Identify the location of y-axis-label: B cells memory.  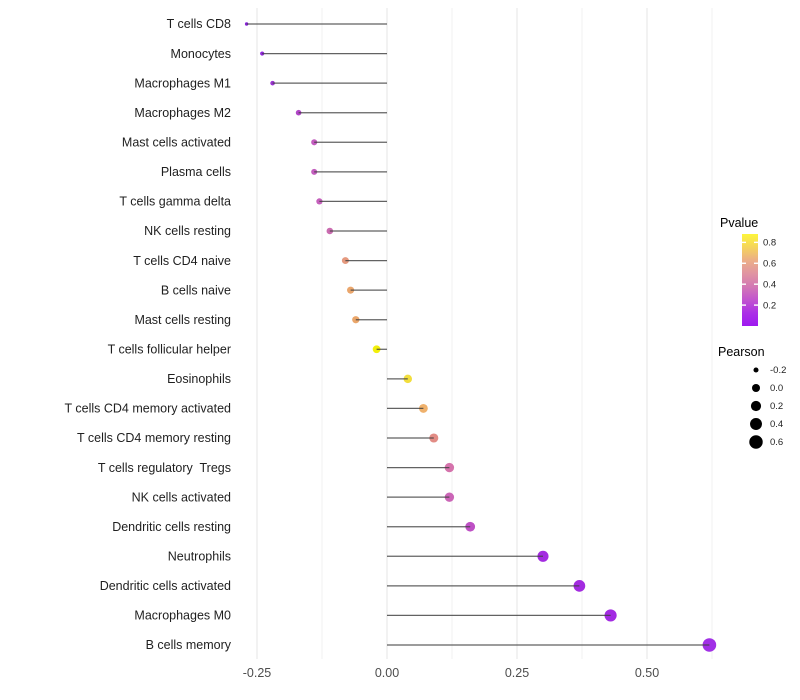
(189, 645).